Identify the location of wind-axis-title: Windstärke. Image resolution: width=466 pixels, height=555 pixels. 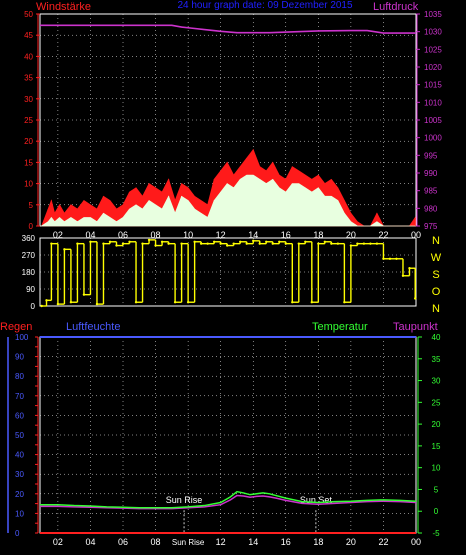
(63, 7).